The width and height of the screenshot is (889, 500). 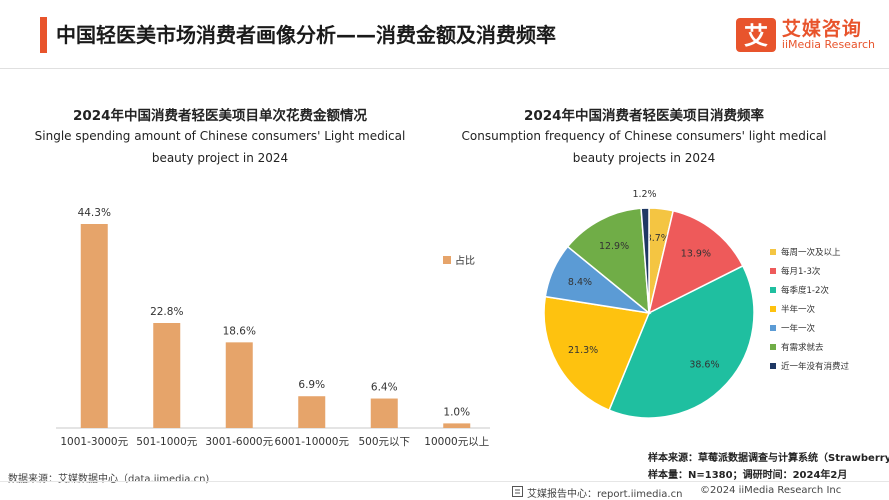 I want to click on slice-value-label: 1.2%, so click(x=644, y=194).